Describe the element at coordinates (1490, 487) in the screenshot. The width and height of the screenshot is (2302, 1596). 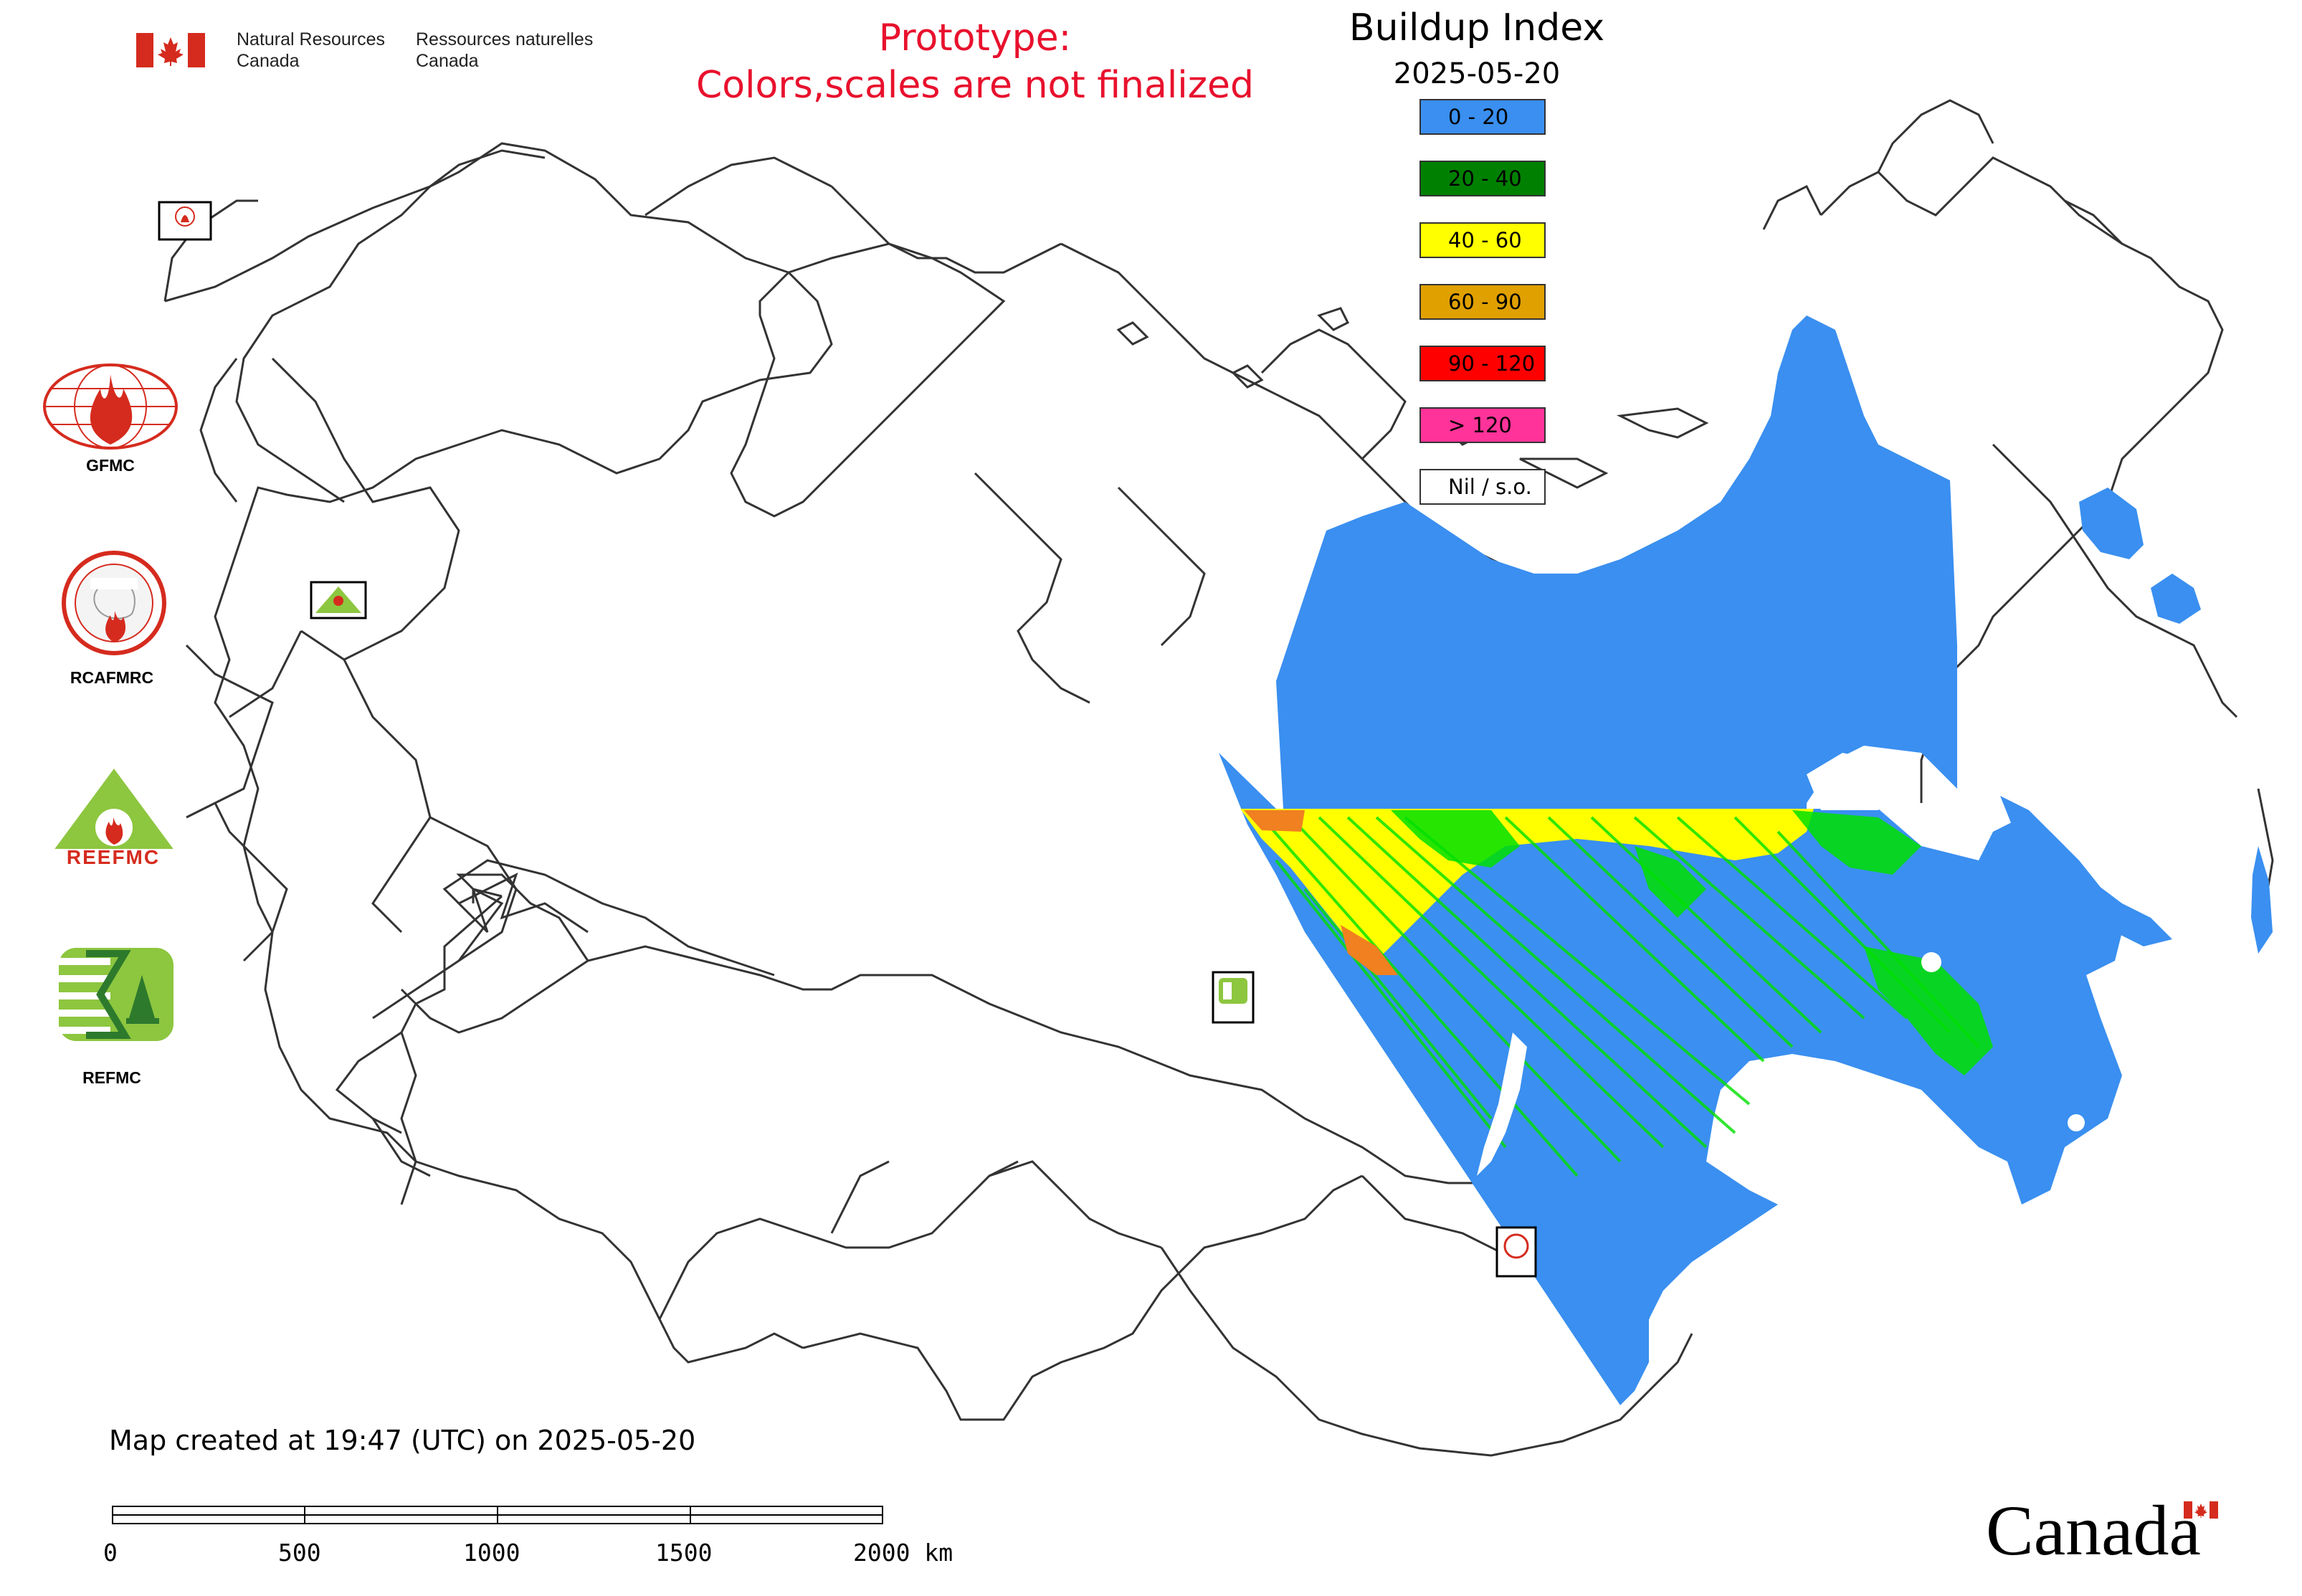
I see `legend-label: Nil / s.o.` at that location.